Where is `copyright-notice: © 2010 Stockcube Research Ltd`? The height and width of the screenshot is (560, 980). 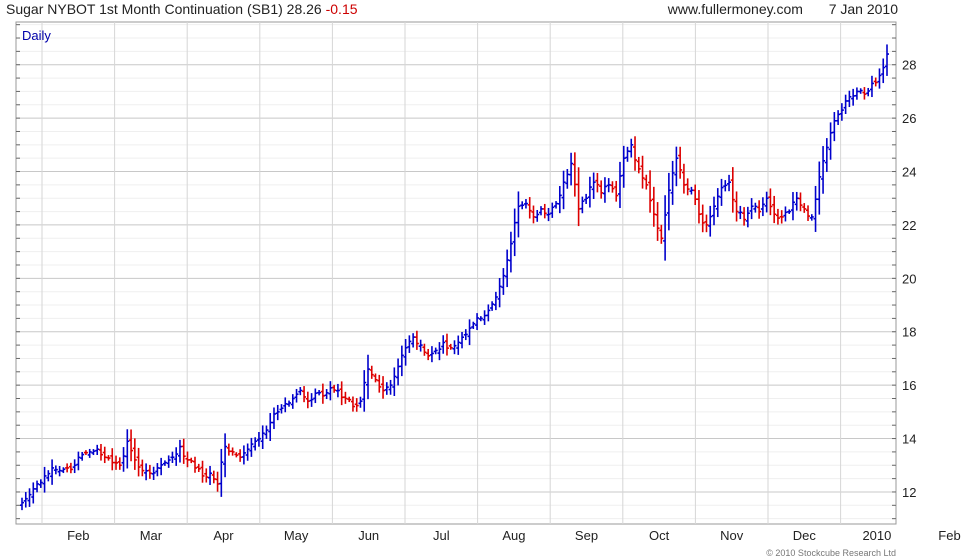 copyright-notice: © 2010 Stockcube Research Ltd is located at coordinates (831, 553).